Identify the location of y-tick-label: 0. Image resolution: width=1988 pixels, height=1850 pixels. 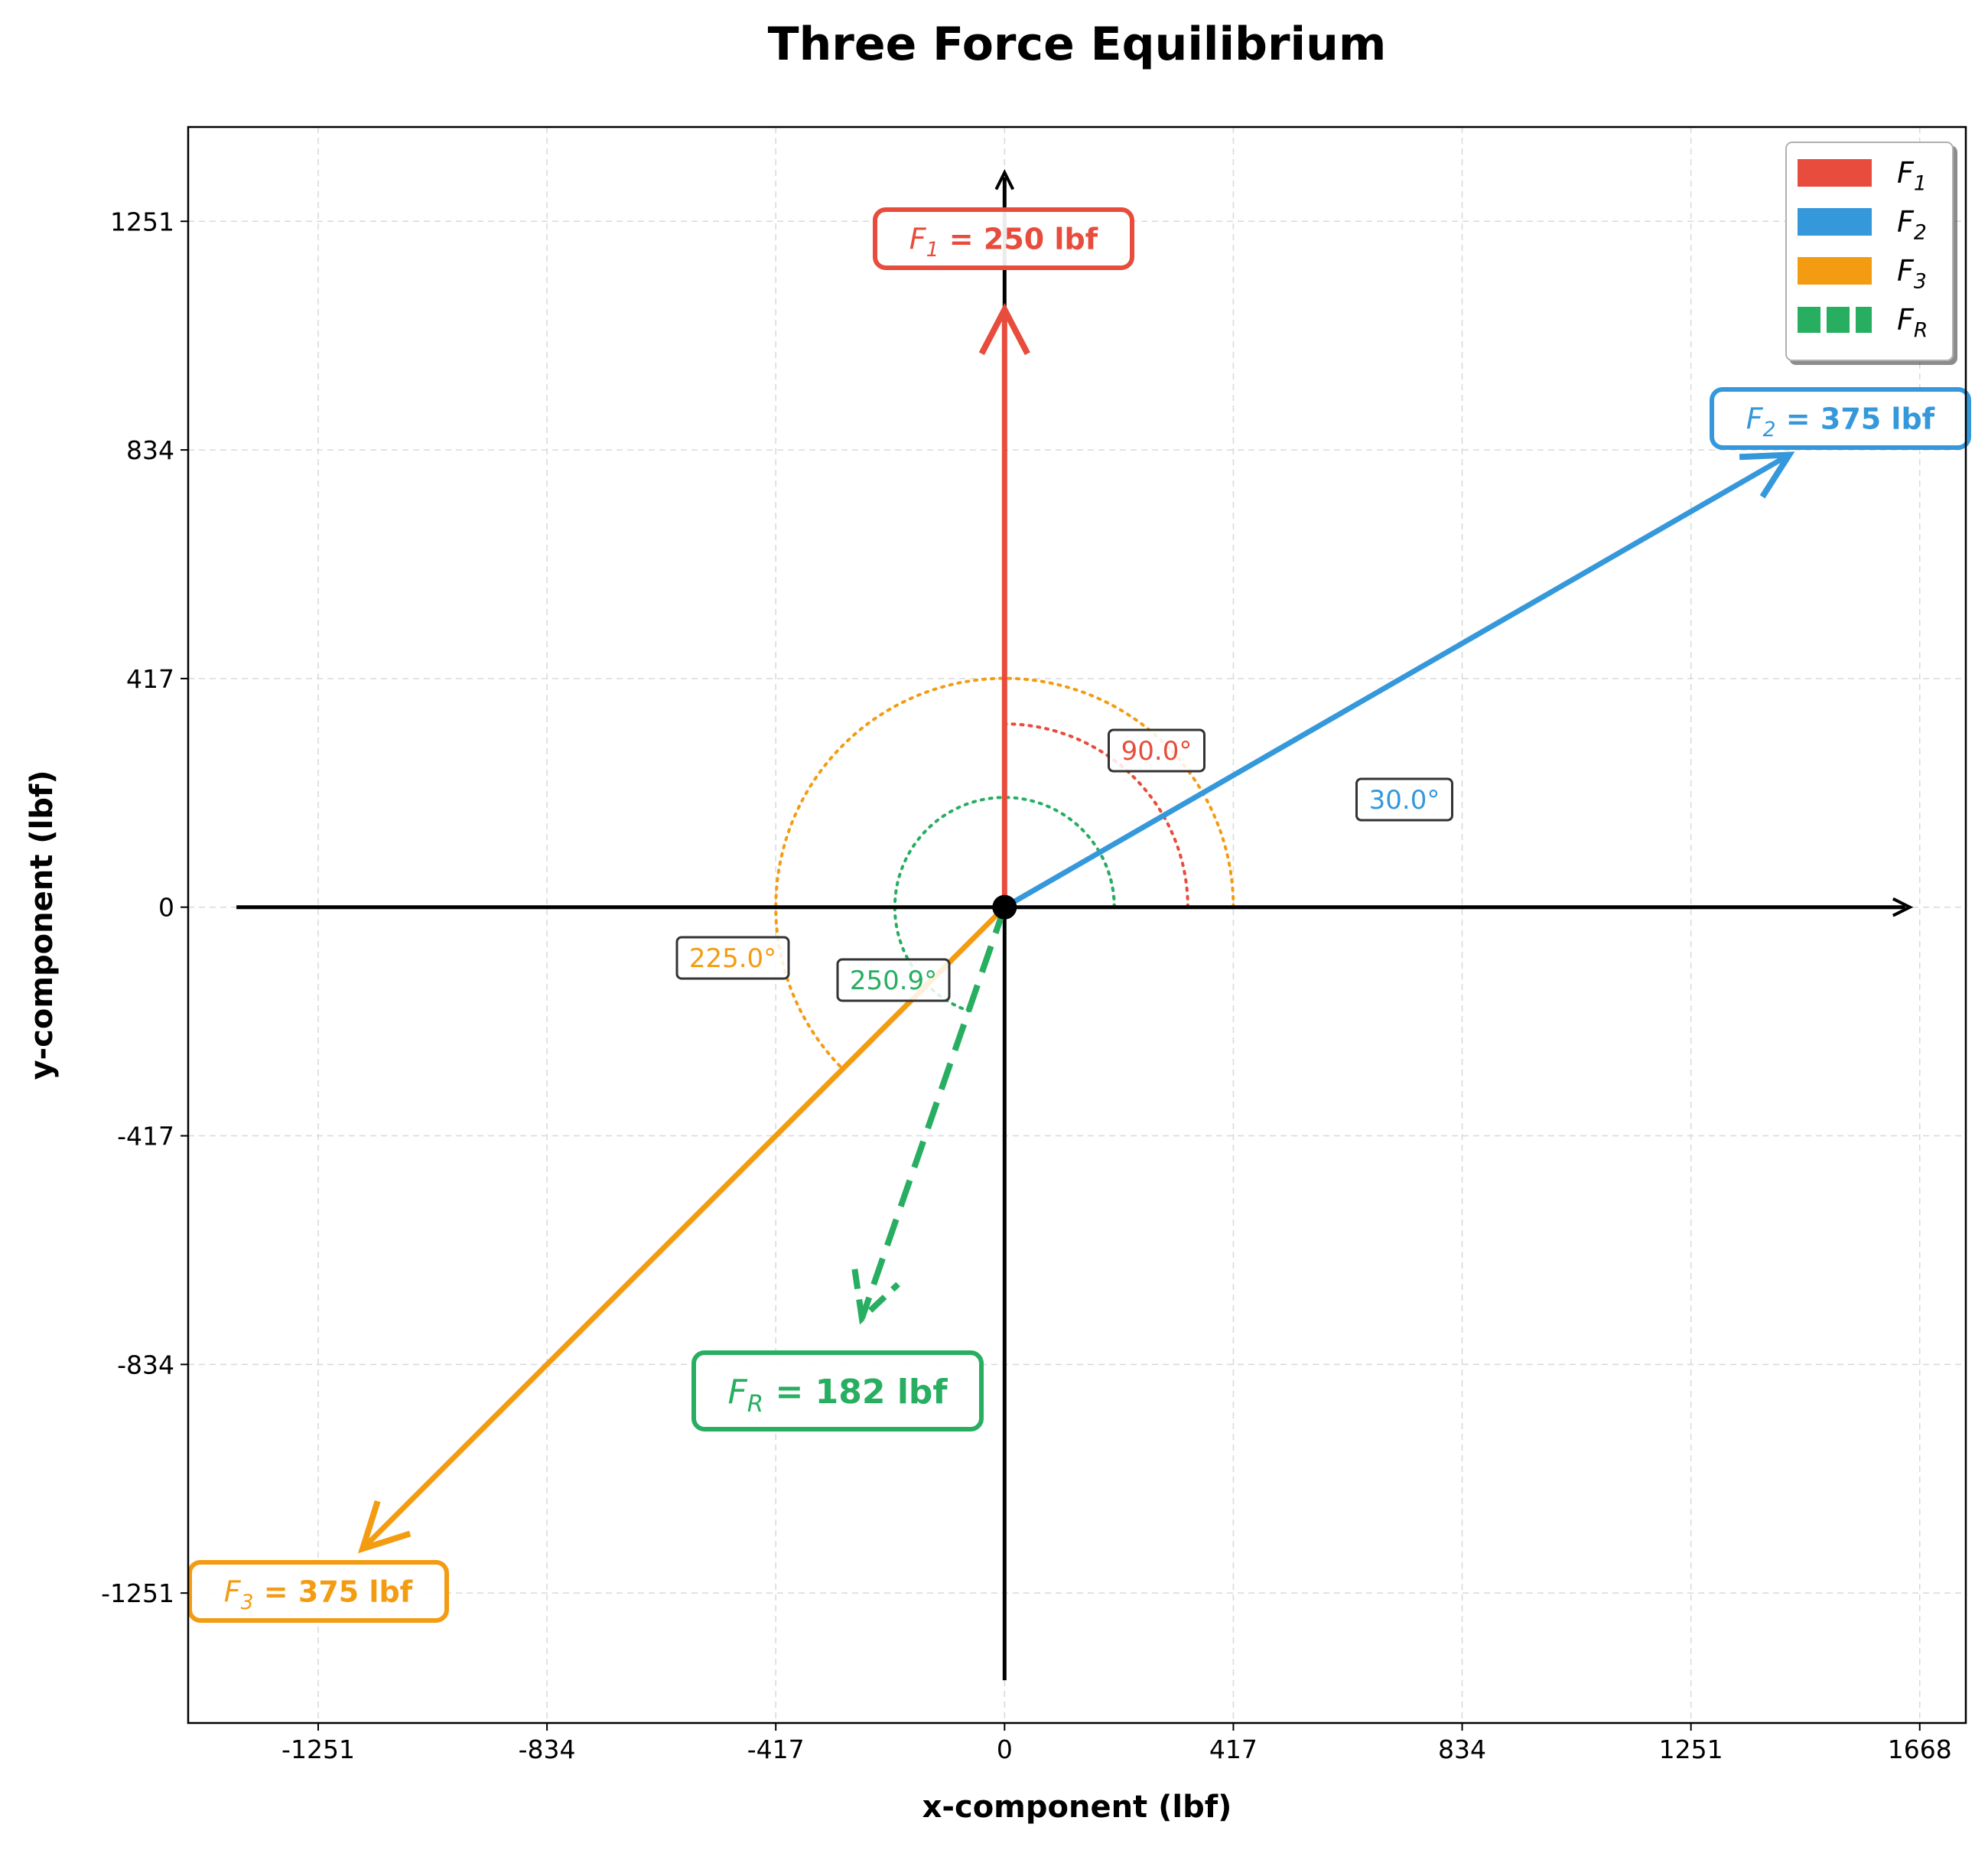
(166, 908).